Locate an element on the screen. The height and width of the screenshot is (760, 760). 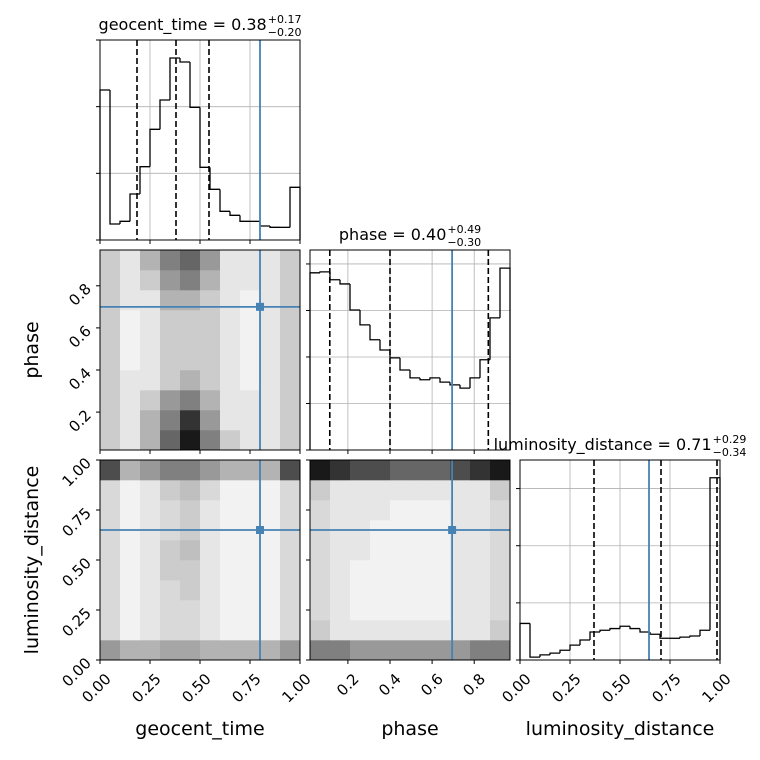
title-upper: +0.29 is located at coordinates (730, 439).